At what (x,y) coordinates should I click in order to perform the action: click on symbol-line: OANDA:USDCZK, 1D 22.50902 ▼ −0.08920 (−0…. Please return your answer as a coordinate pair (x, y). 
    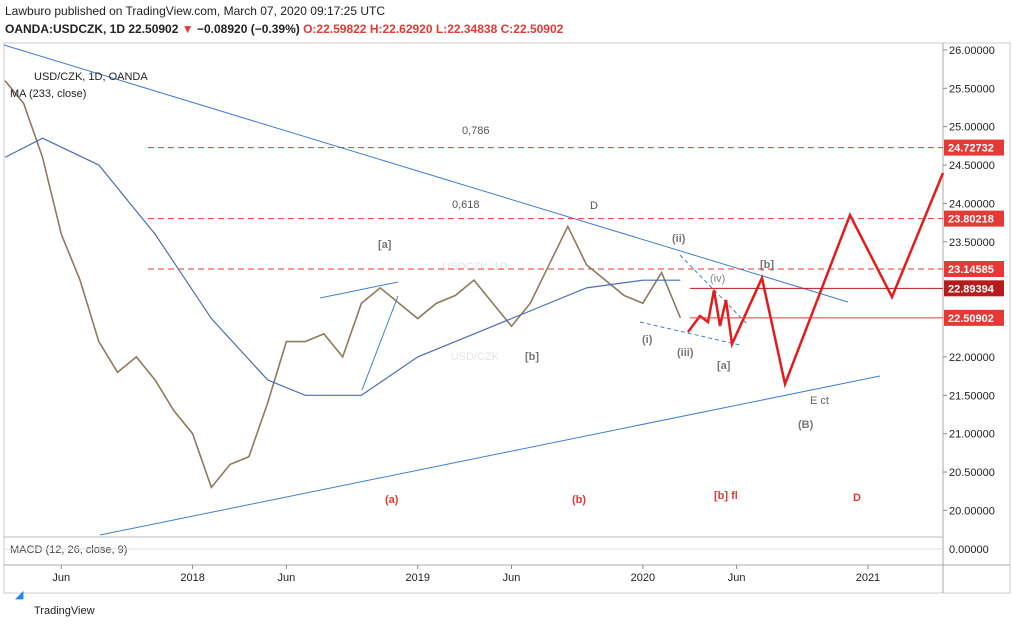
    Looking at the image, I should click on (284, 29).